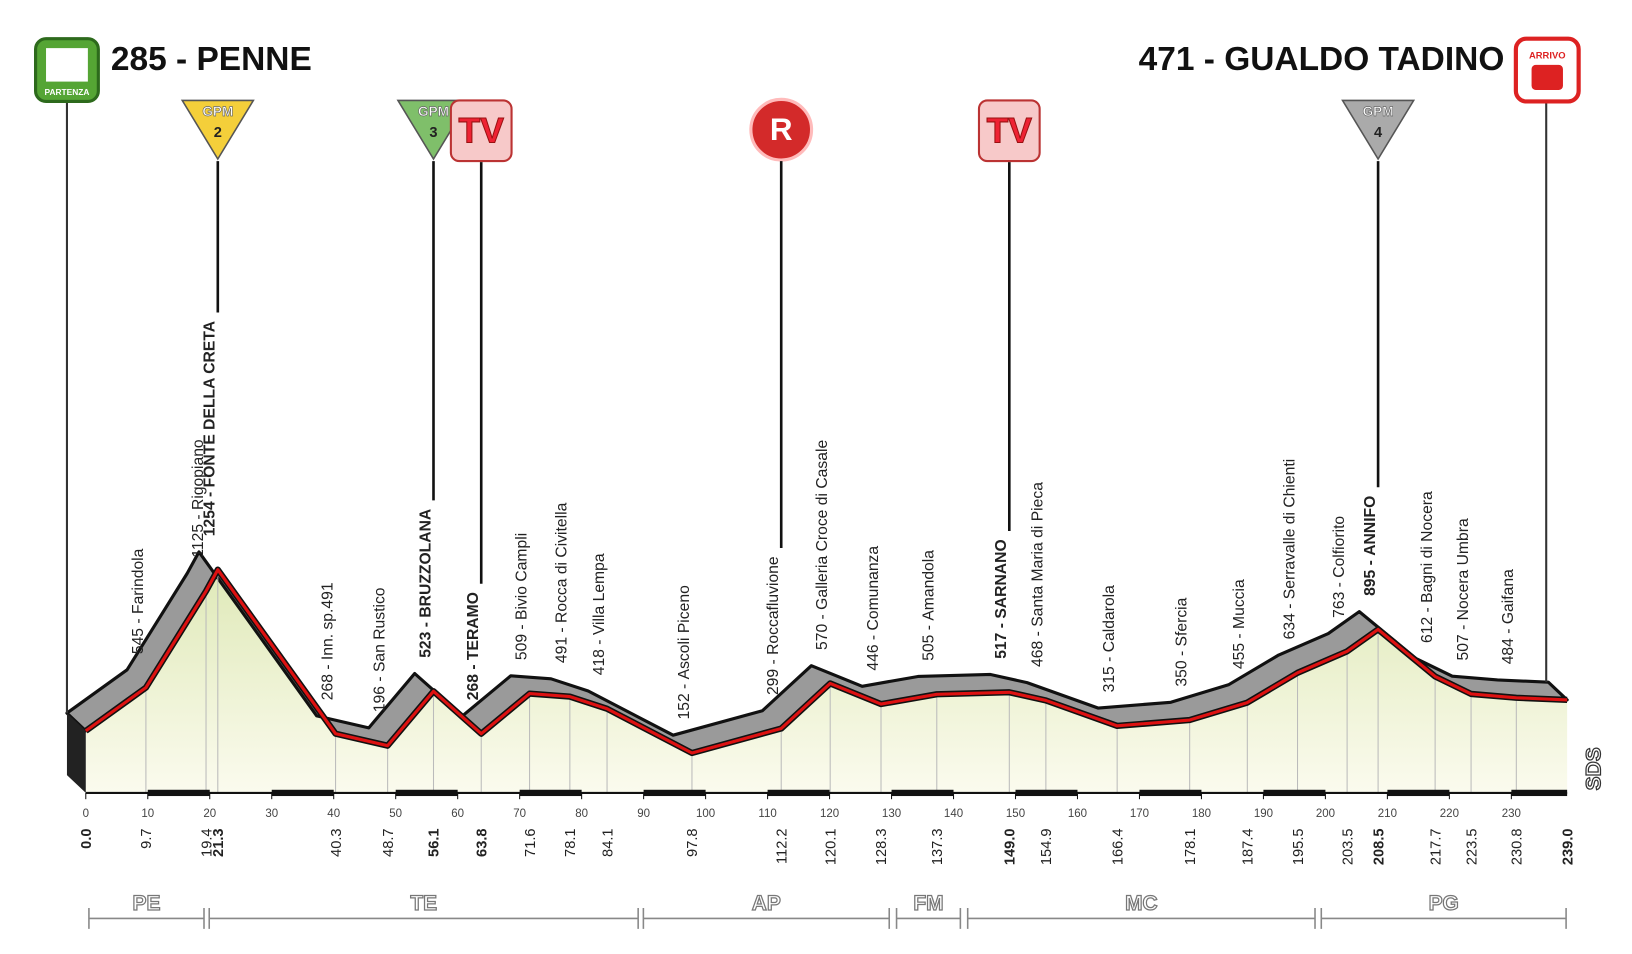  Describe the element at coordinates (873, 608) in the screenshot. I see `waypoint-label: 446 - Comunanza` at that location.